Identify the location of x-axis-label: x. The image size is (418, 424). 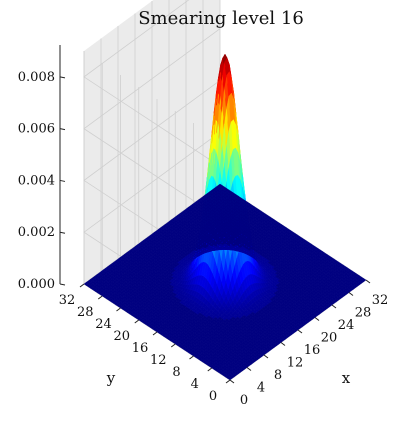
(346, 378).